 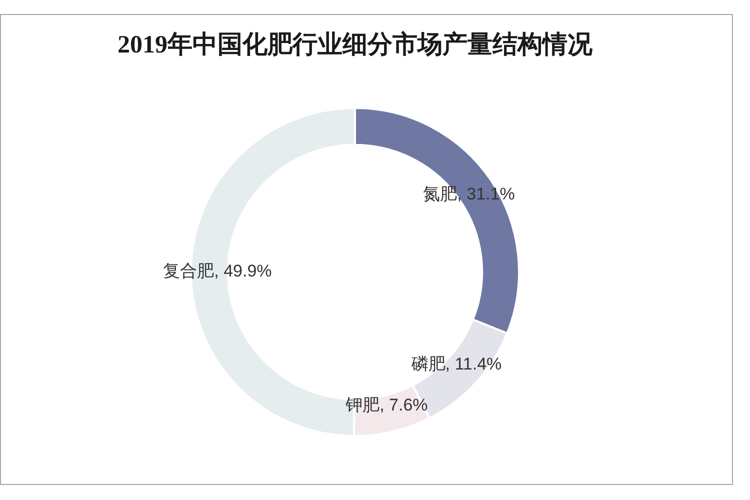 I want to click on chart-title: 2019年中国化肥行业细分市场产量结构情况, so click(x=356, y=44).